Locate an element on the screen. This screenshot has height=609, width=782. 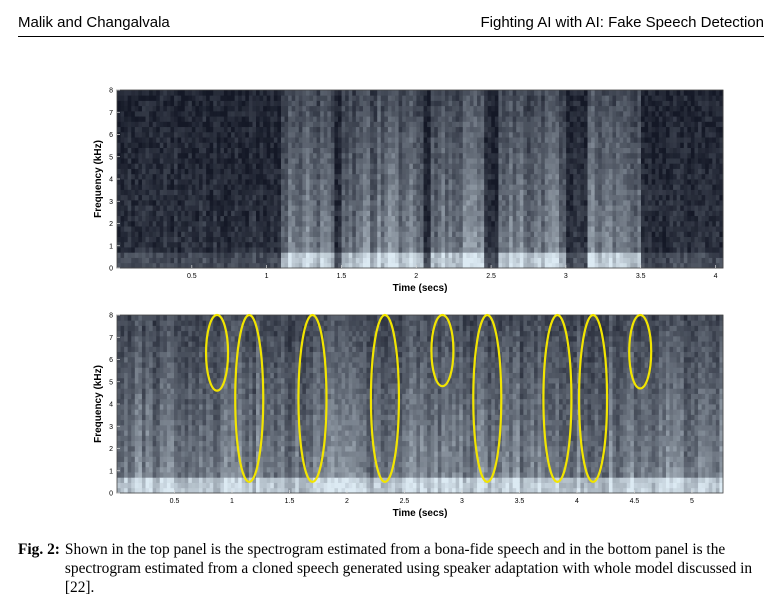
x-tick-label: 5 is located at coordinates (692, 501).